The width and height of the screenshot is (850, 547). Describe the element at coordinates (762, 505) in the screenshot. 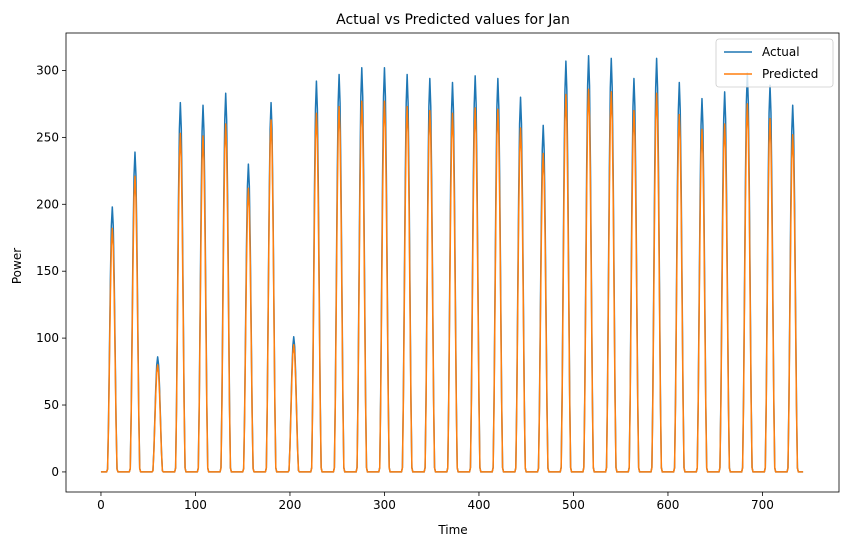

I see `x-tick-label: 700` at that location.